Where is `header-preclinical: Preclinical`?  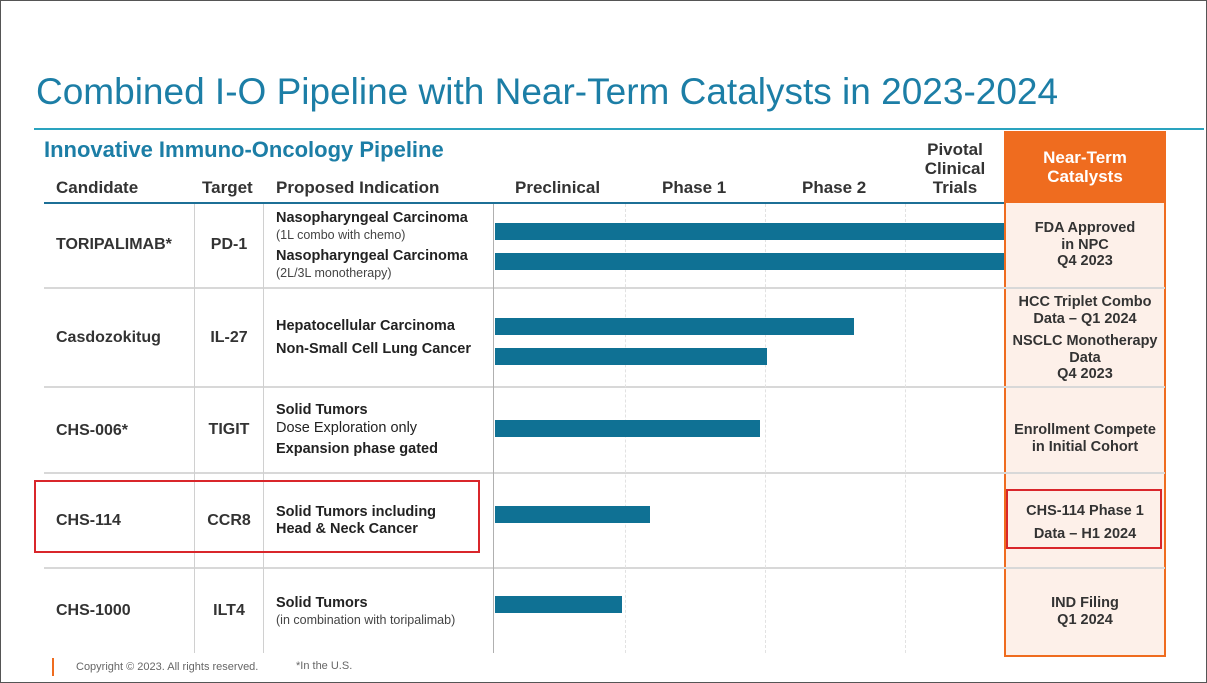
header-preclinical: Preclinical is located at coordinates (558, 187).